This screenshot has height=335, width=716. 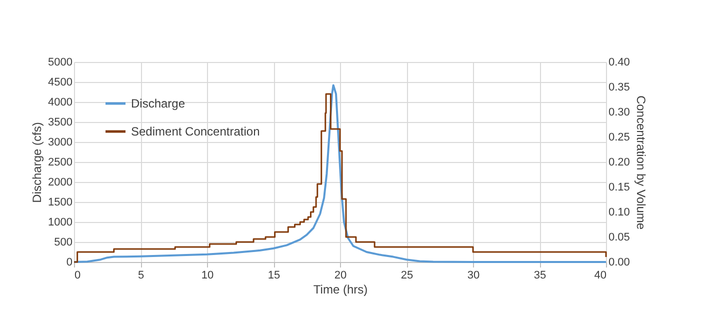 What do you see at coordinates (619, 212) in the screenshot?
I see `y2-tick-label: 0.10` at bounding box center [619, 212].